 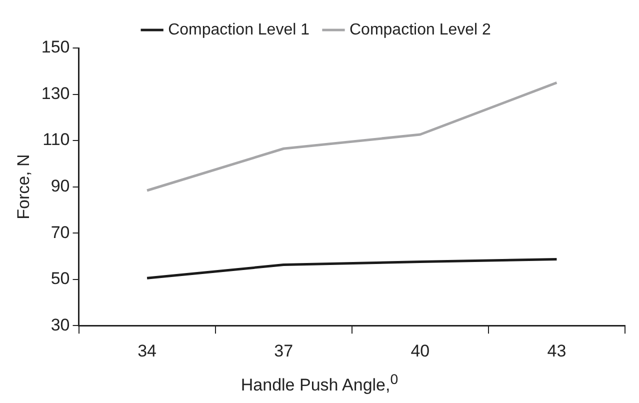 I want to click on y-tick-label: 50, so click(x=60, y=278).